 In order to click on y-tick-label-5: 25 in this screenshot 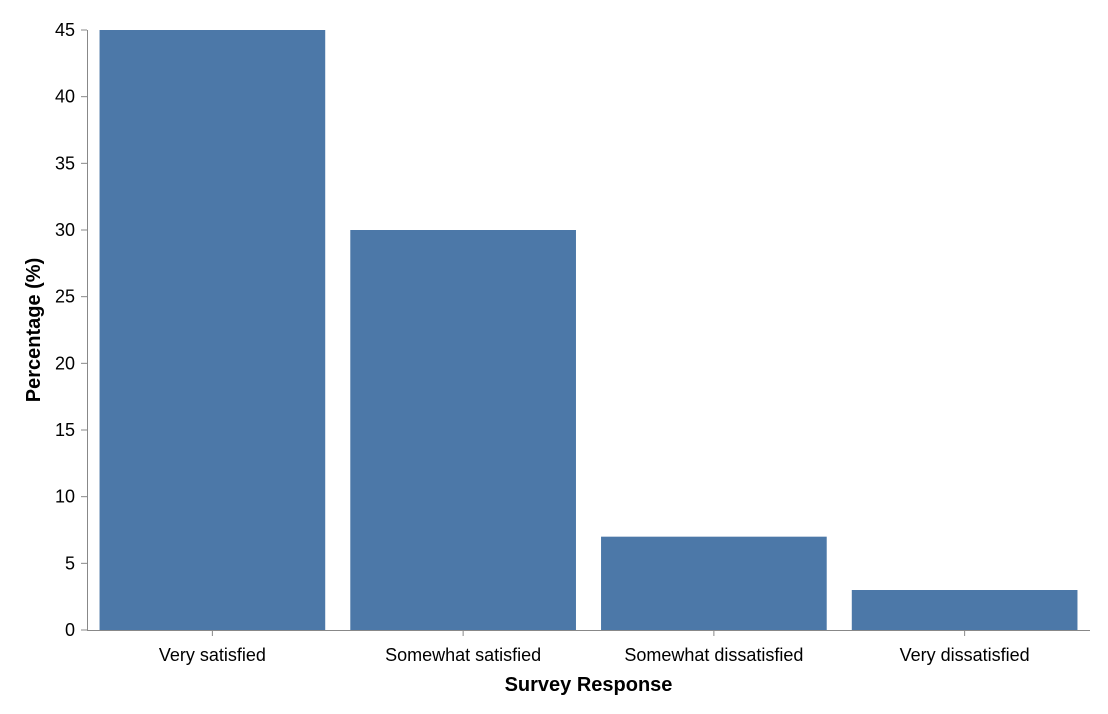, I will do `click(65, 297)`.